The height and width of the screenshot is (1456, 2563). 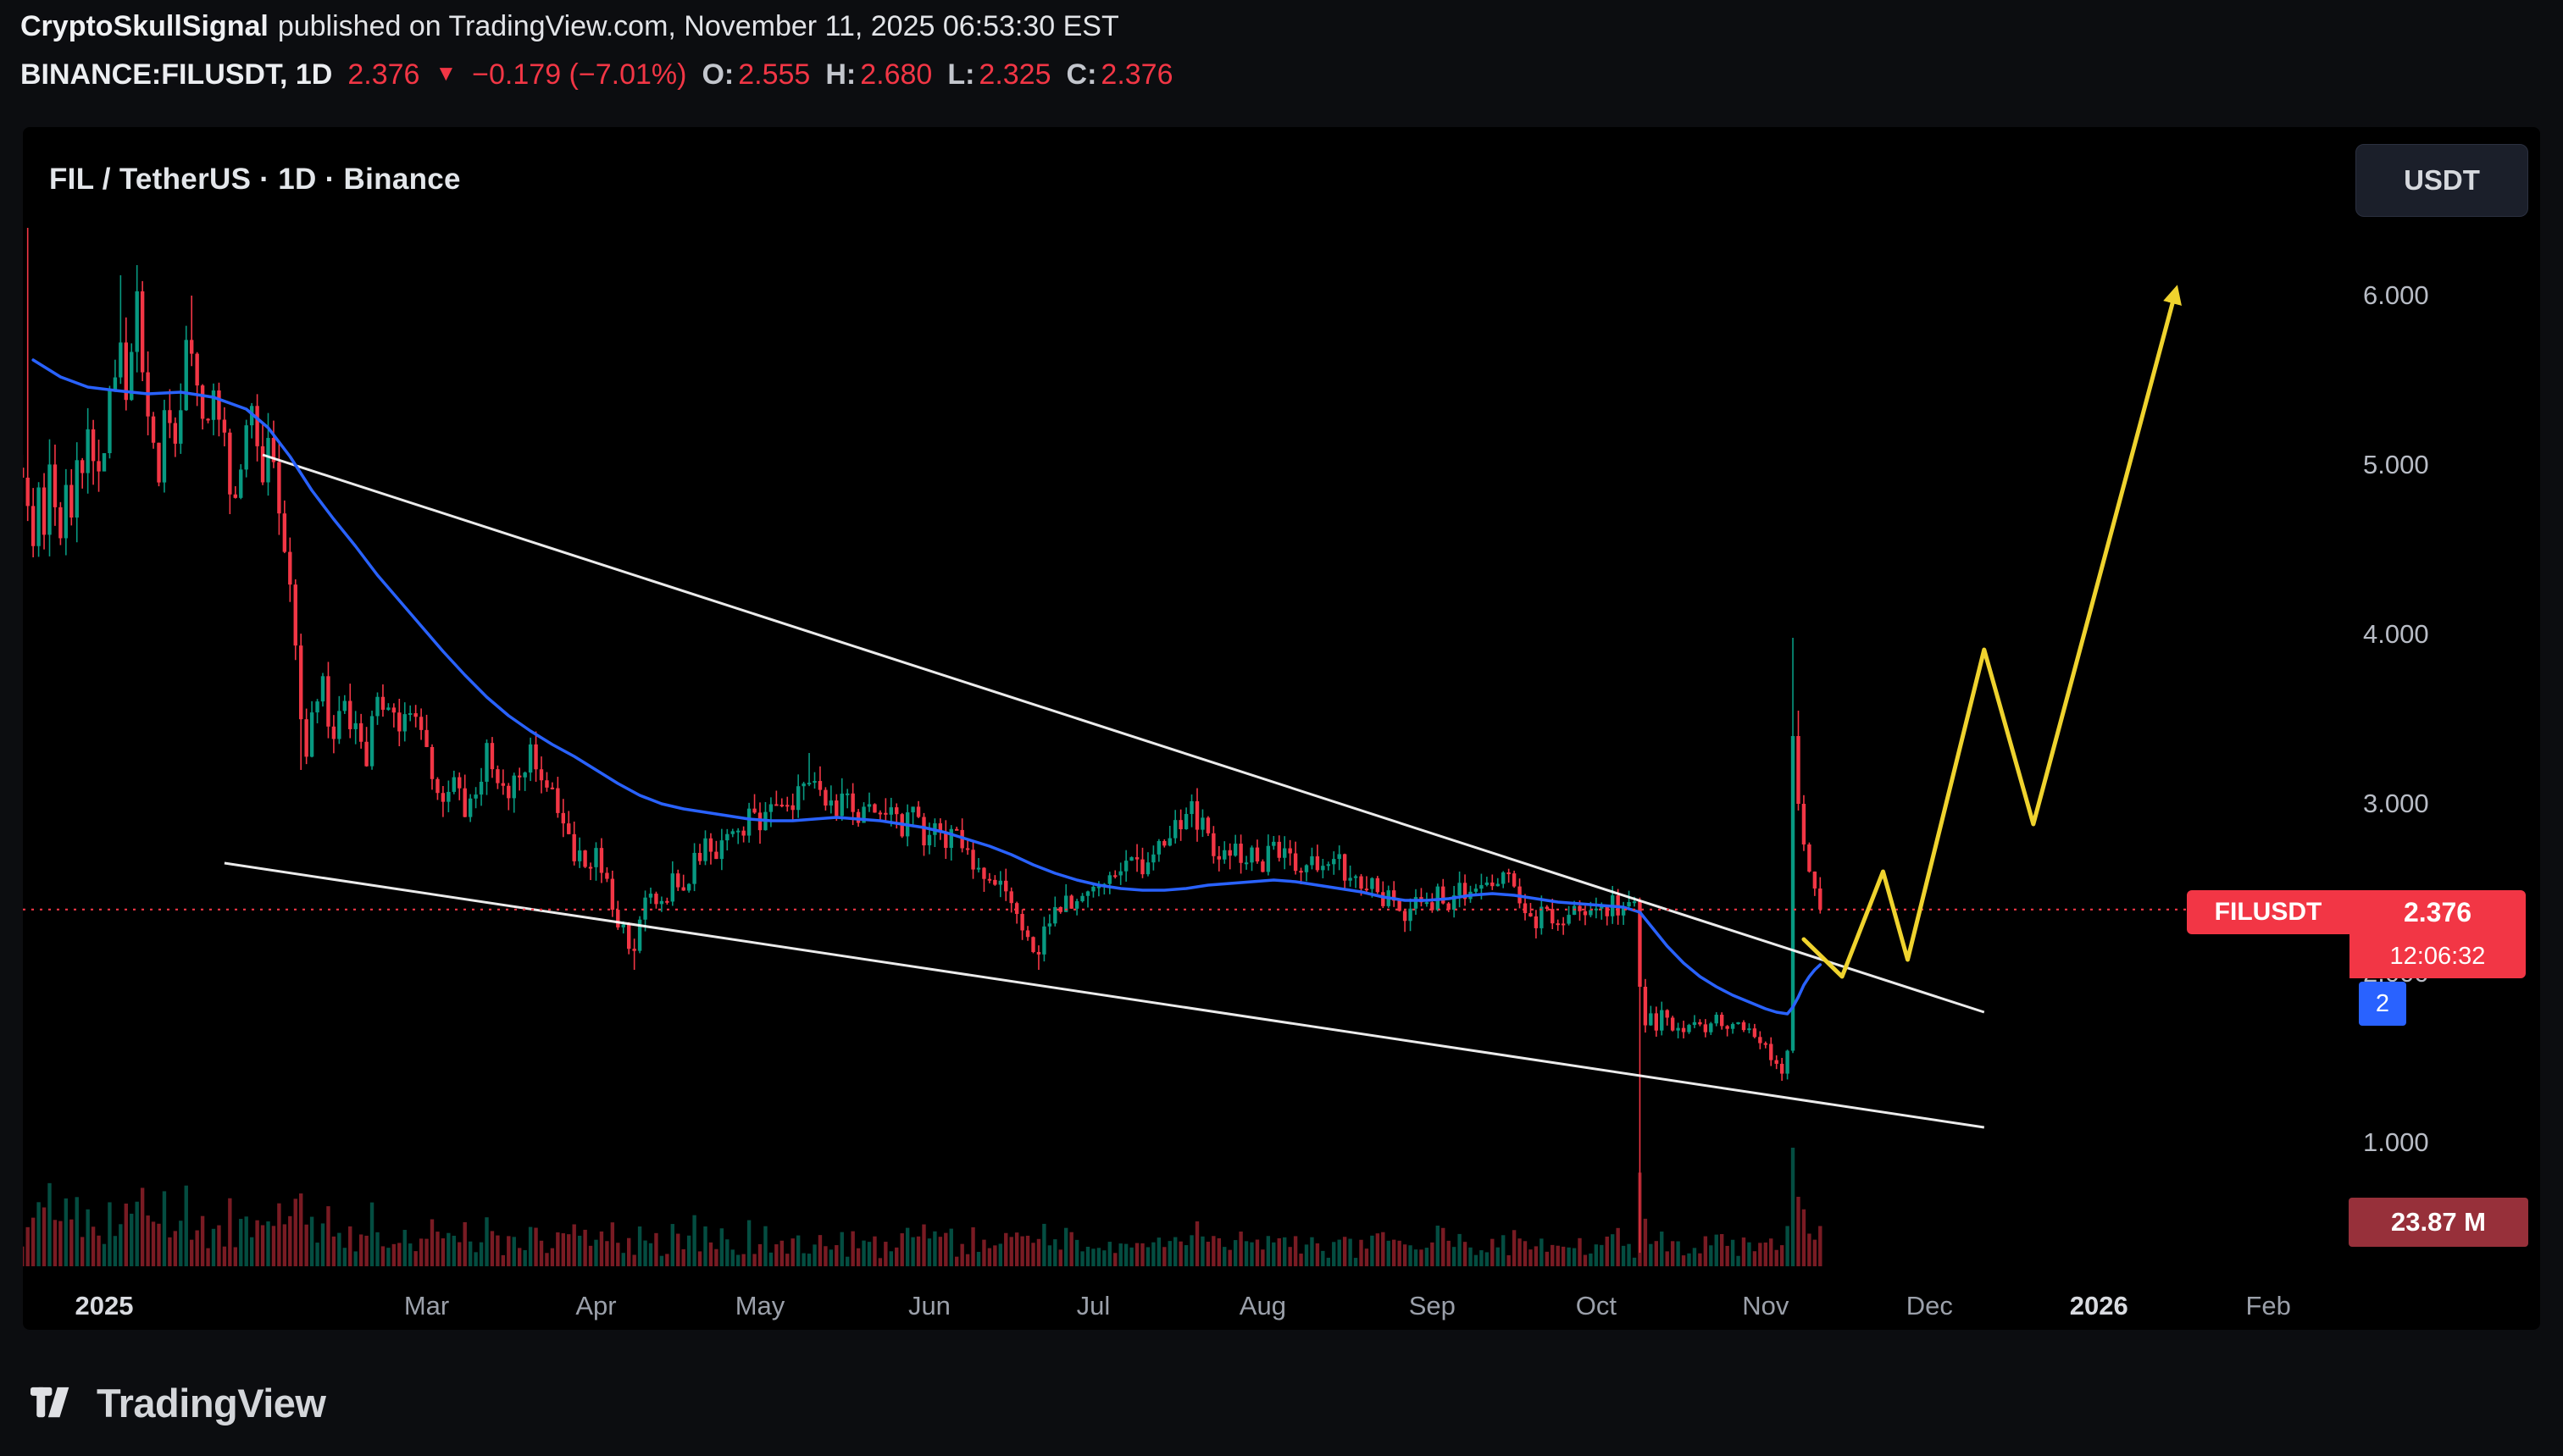 What do you see at coordinates (144, 26) in the screenshot?
I see `author-name: CryptoSkullSignal` at bounding box center [144, 26].